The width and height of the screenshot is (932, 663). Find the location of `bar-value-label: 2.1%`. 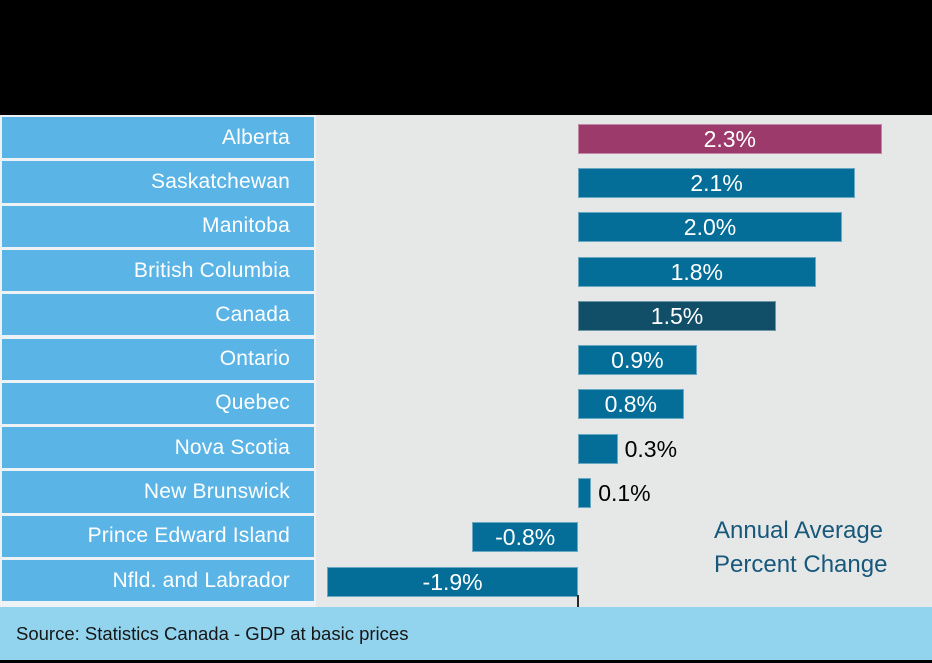

bar-value-label: 2.1% is located at coordinates (716, 182).